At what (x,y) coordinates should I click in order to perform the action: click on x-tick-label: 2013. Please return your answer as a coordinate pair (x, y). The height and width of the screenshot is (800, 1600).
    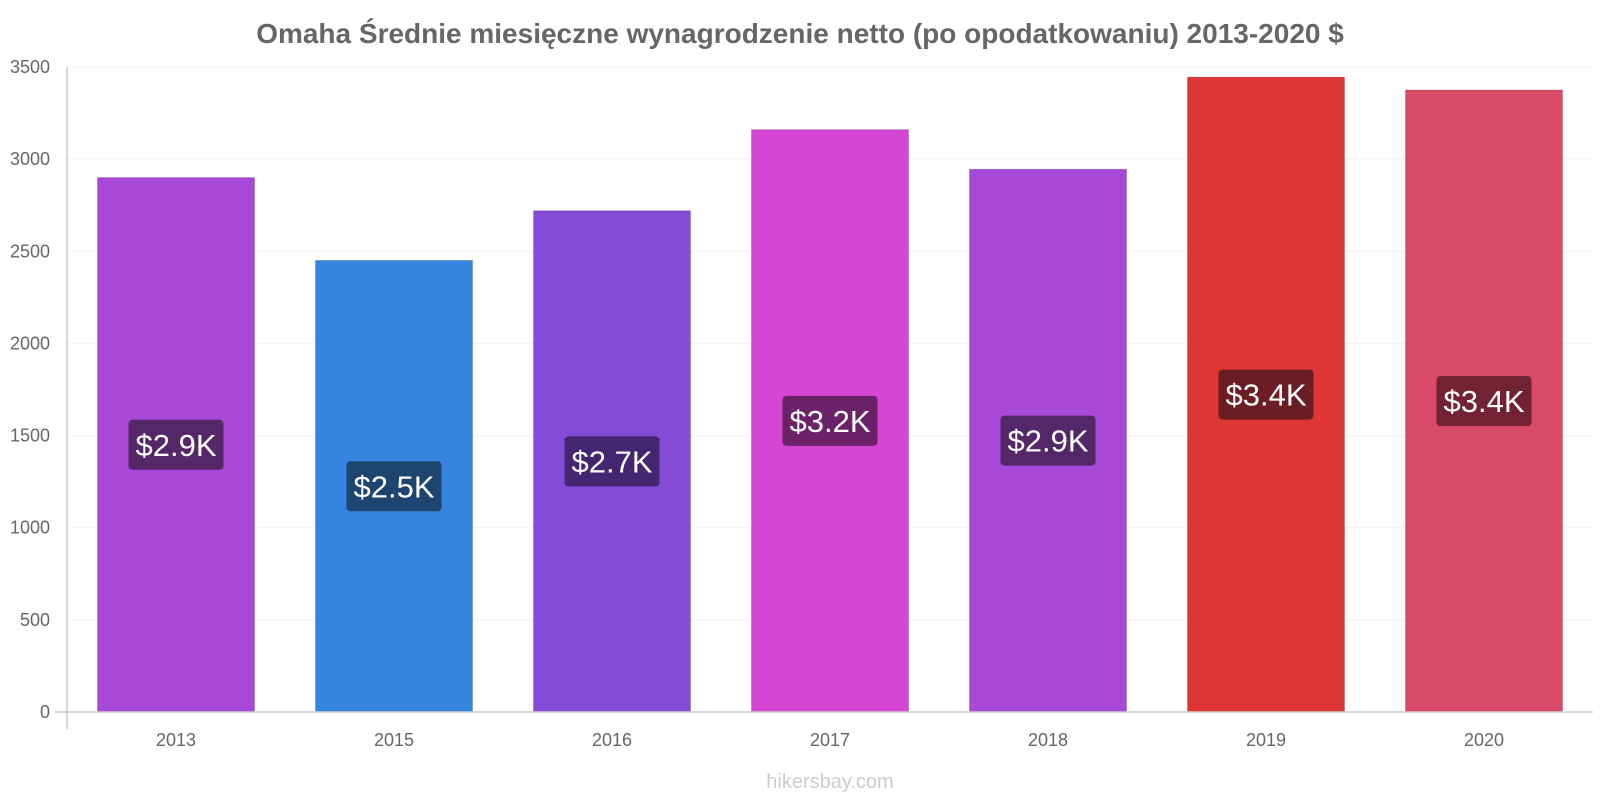
    Looking at the image, I should click on (176, 740).